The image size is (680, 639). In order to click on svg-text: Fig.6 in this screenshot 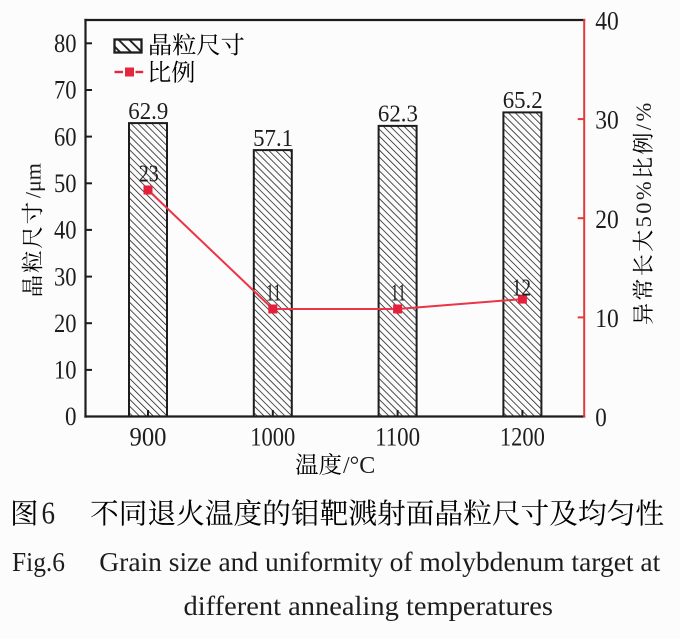, I will do `click(38, 562)`.